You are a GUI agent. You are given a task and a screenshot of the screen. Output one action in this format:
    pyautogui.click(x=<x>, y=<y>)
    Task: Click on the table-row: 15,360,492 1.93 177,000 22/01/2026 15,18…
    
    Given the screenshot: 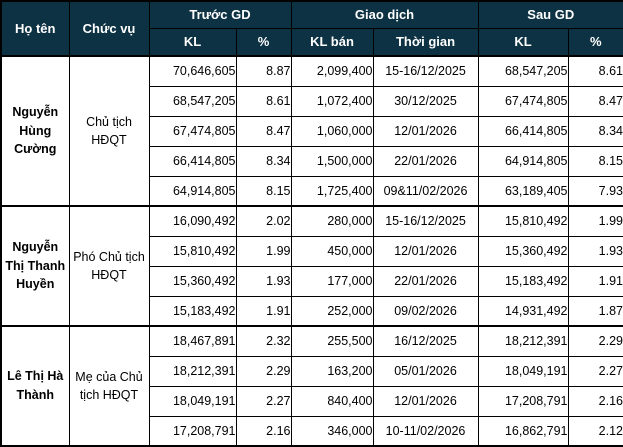 What is the action you would take?
    pyautogui.click(x=312, y=281)
    